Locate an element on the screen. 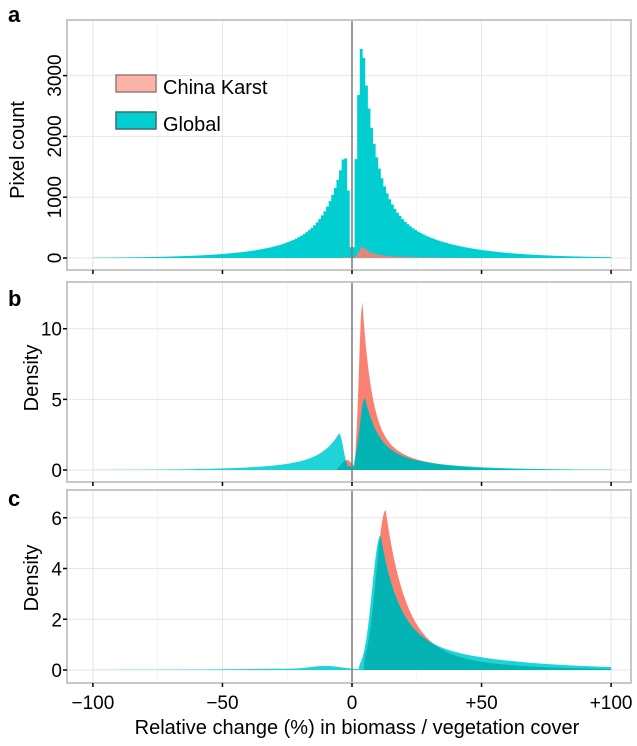  y-tick-label: 3000 is located at coordinates (55, 75).